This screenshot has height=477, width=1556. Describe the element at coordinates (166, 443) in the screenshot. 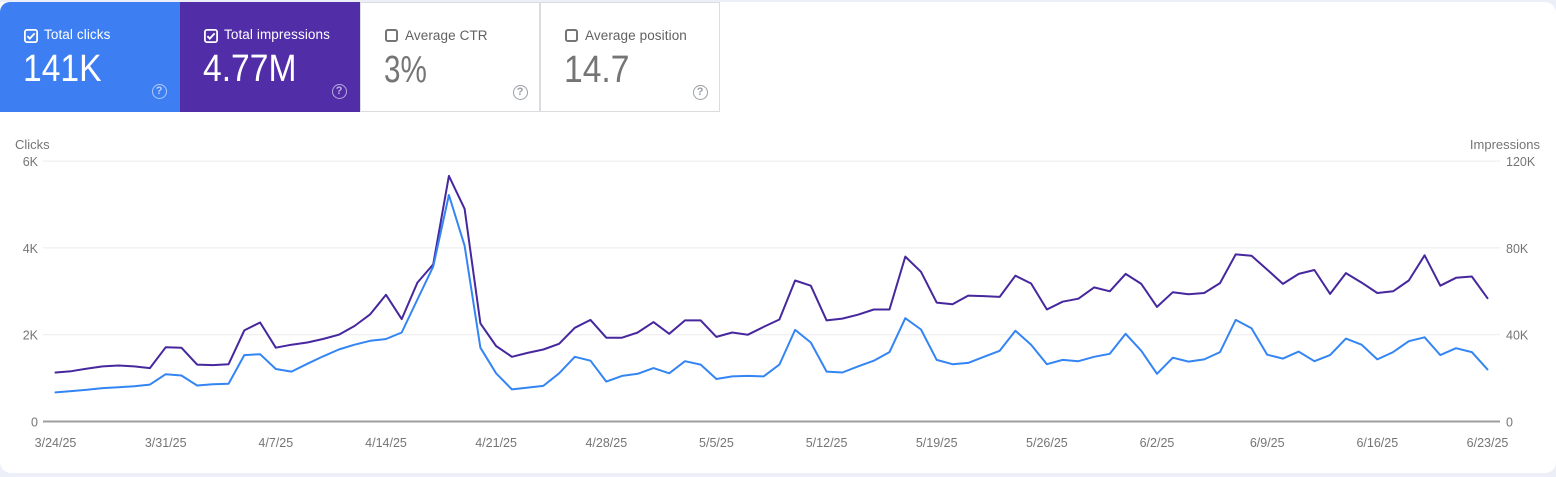

I see `svg-text: 3/31/25` at that location.